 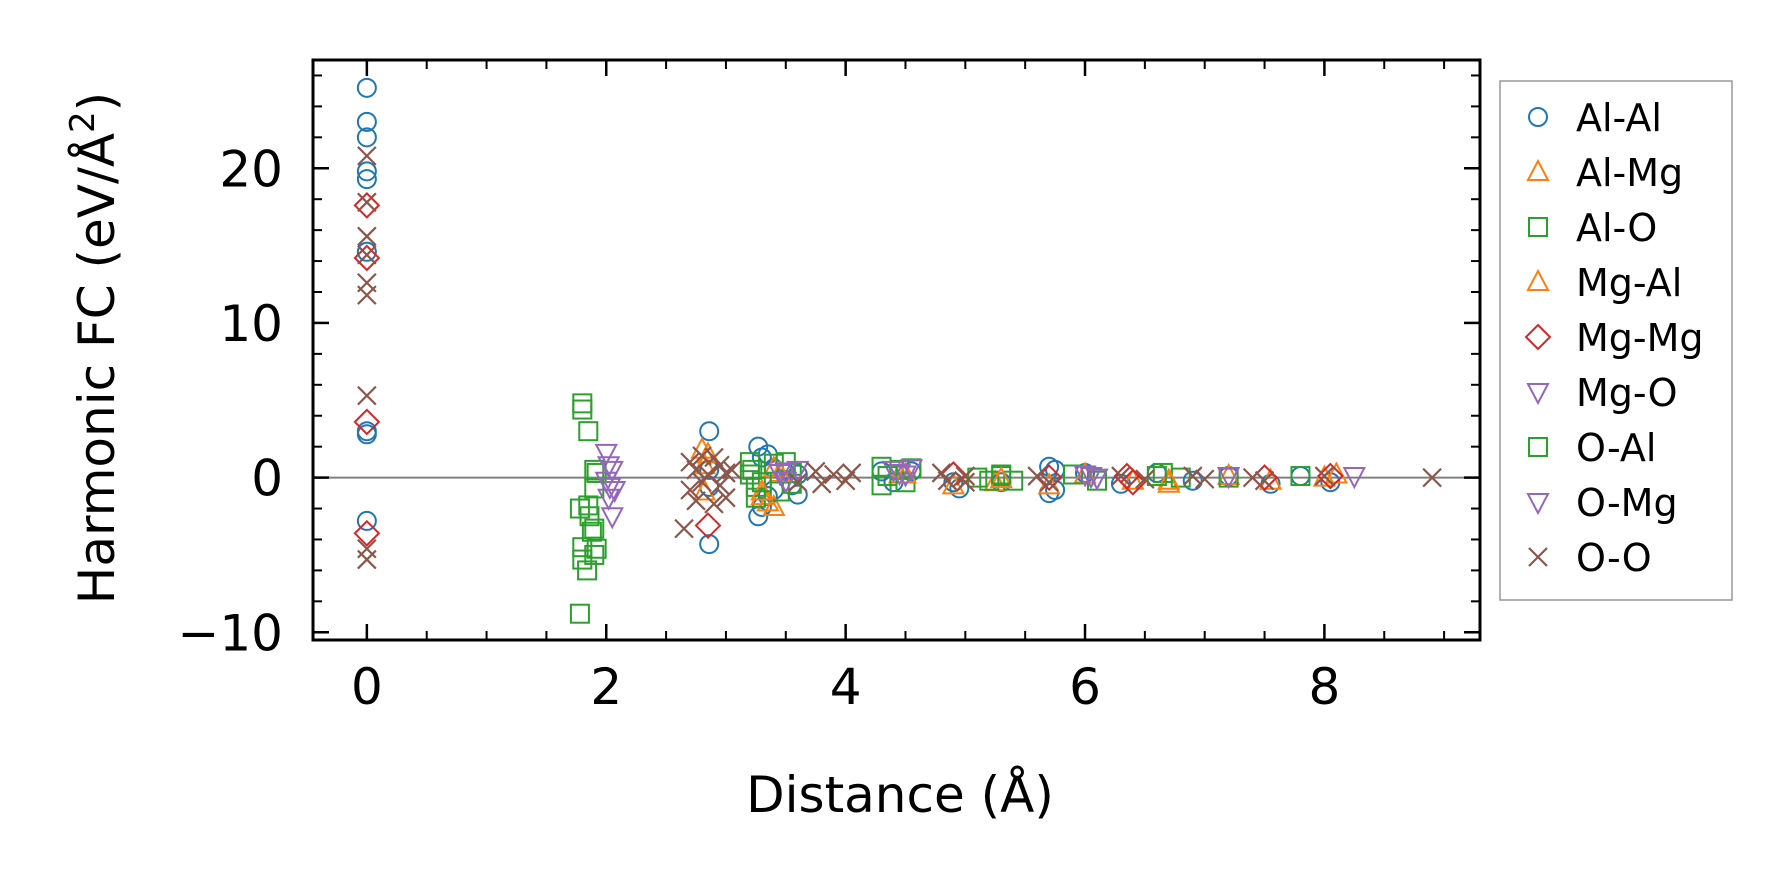 I want to click on legend-entry: Mg-Al, so click(x=1604, y=283).